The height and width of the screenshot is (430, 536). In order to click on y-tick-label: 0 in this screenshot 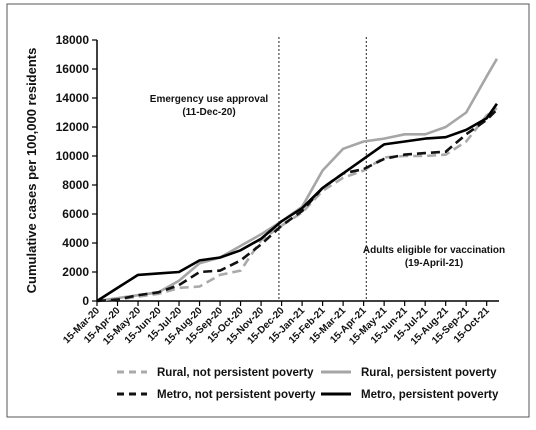, I will do `click(85, 301)`.